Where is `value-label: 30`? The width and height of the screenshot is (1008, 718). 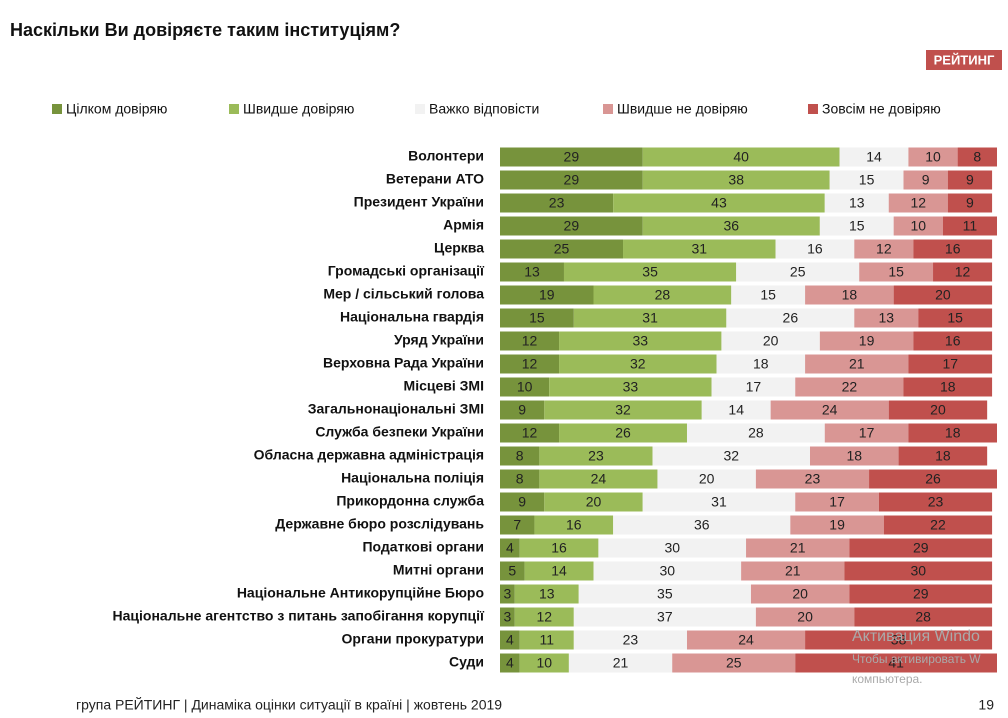
value-label: 30 is located at coordinates (918, 571).